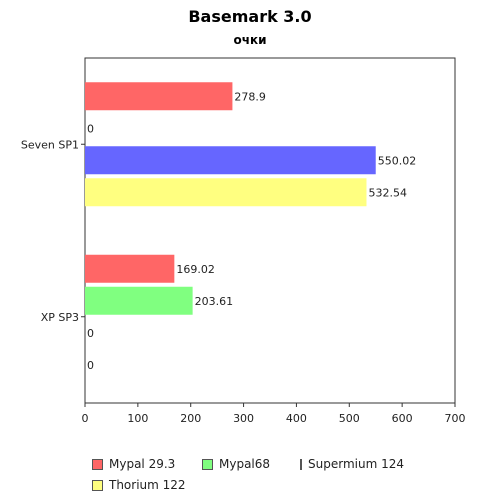  Describe the element at coordinates (397, 160) in the screenshot. I see `value-label: 550.02` at that location.